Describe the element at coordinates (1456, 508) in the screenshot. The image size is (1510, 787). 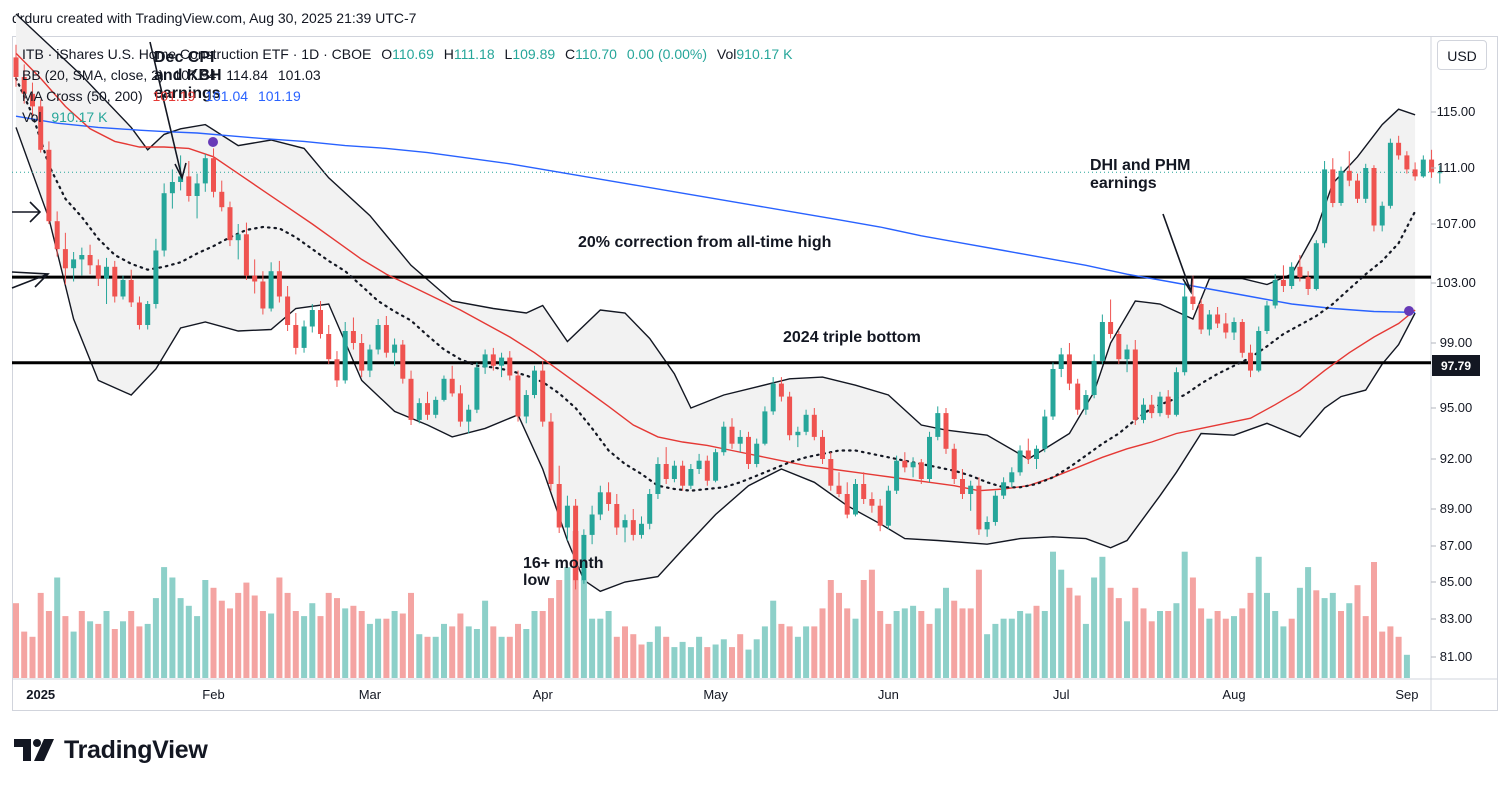
I see `y-tick-label: 89.00` at that location.